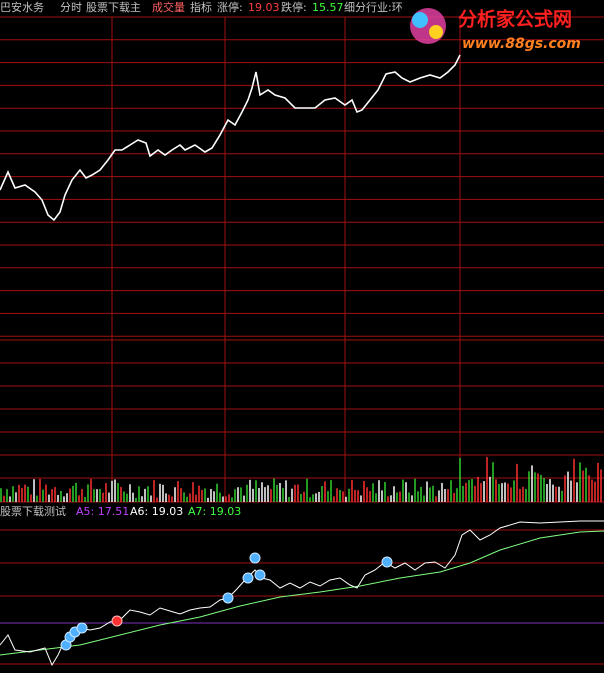 The image size is (604, 673). What do you see at coordinates (168, 7) in the screenshot?
I see `menu-item: 成交量` at bounding box center [168, 7].